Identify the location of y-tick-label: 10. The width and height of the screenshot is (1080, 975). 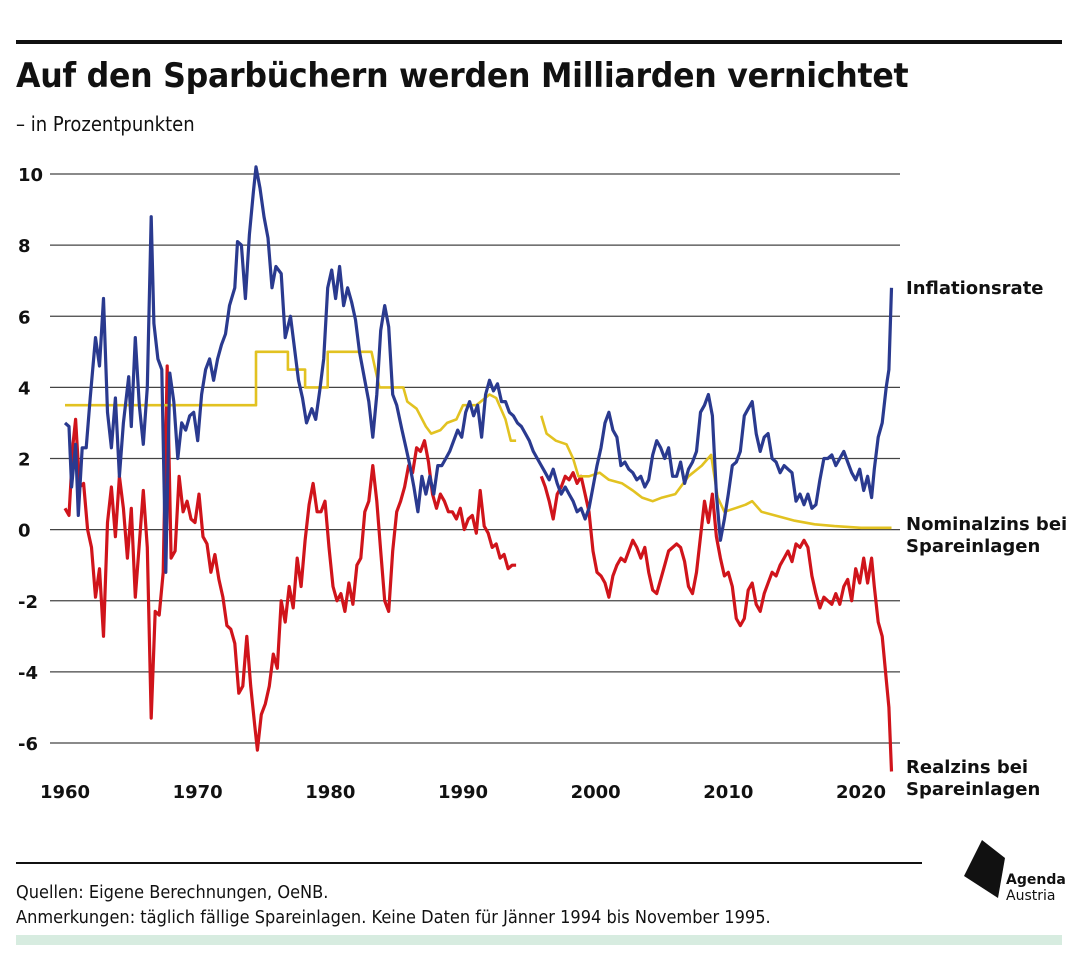
(30, 175).